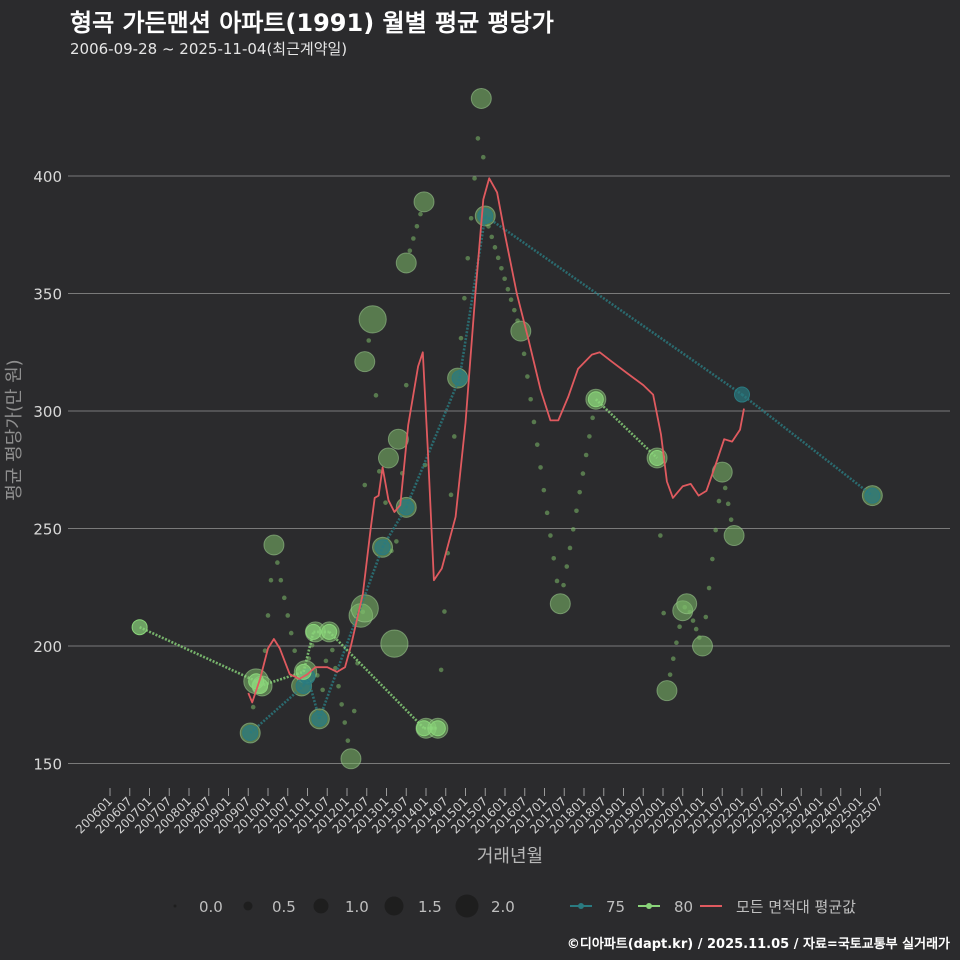 The width and height of the screenshot is (960, 960). What do you see at coordinates (510, 856) in the screenshot?
I see `x-axis-label: 거래년월` at bounding box center [510, 856].